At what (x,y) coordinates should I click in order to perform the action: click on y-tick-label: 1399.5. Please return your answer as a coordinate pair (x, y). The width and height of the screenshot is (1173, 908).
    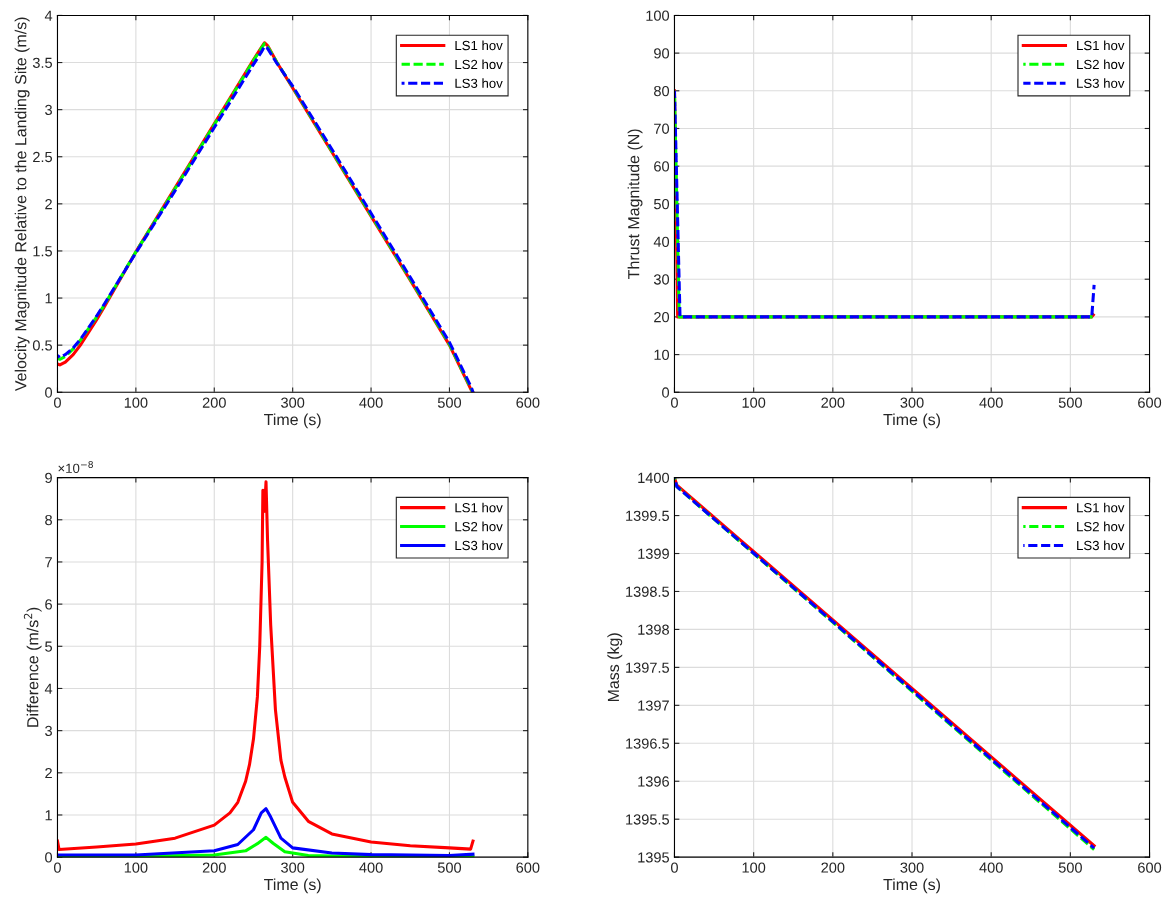
    Looking at the image, I should click on (648, 515).